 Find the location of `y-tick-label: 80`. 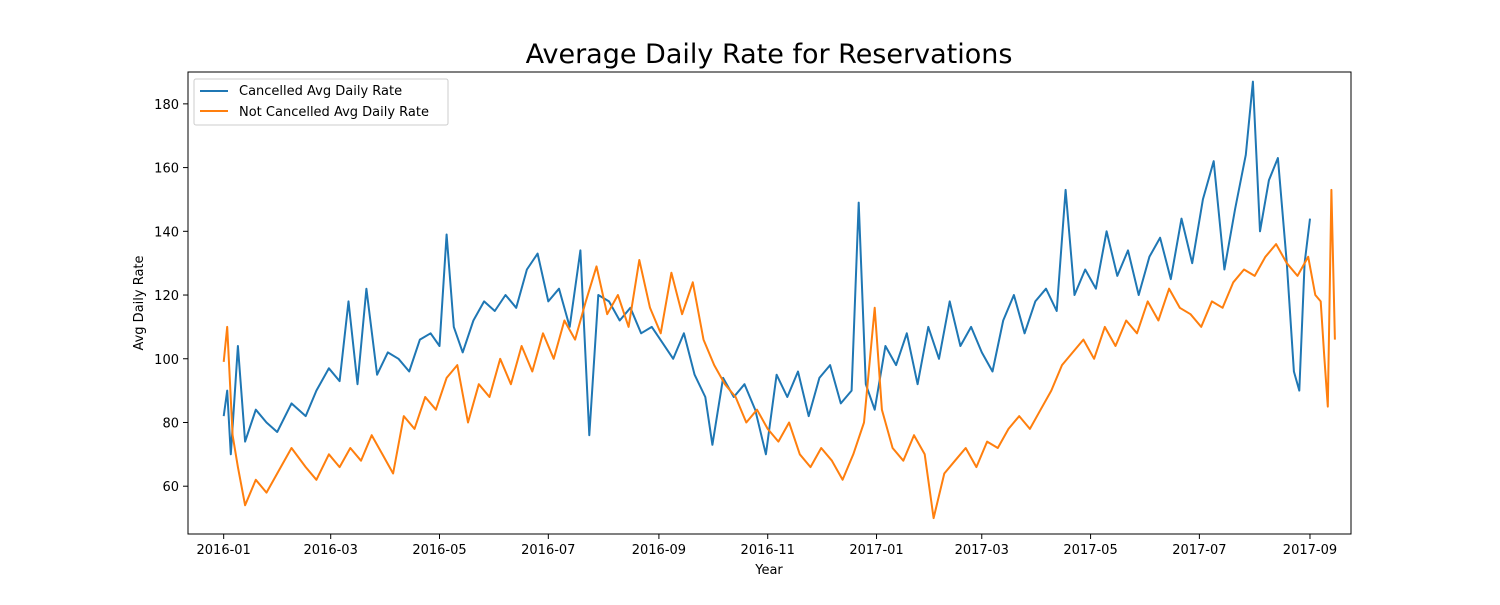

y-tick-label: 80 is located at coordinates (170, 423).